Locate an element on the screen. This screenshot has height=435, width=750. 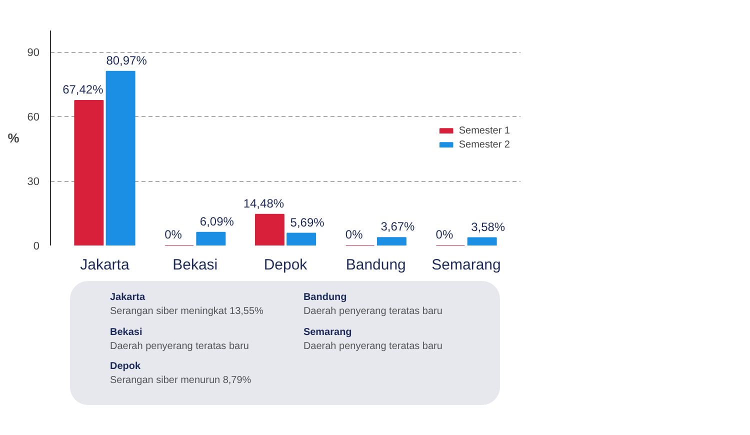
x-tick-label: Bekasi is located at coordinates (195, 265).